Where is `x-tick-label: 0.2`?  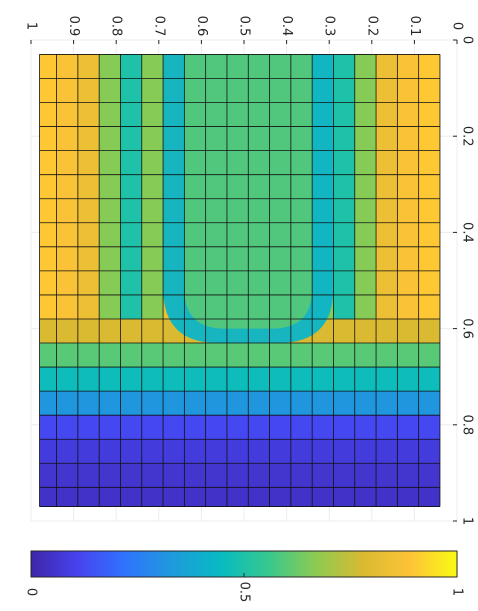 x-tick-label: 0.2 is located at coordinates (371, 26).